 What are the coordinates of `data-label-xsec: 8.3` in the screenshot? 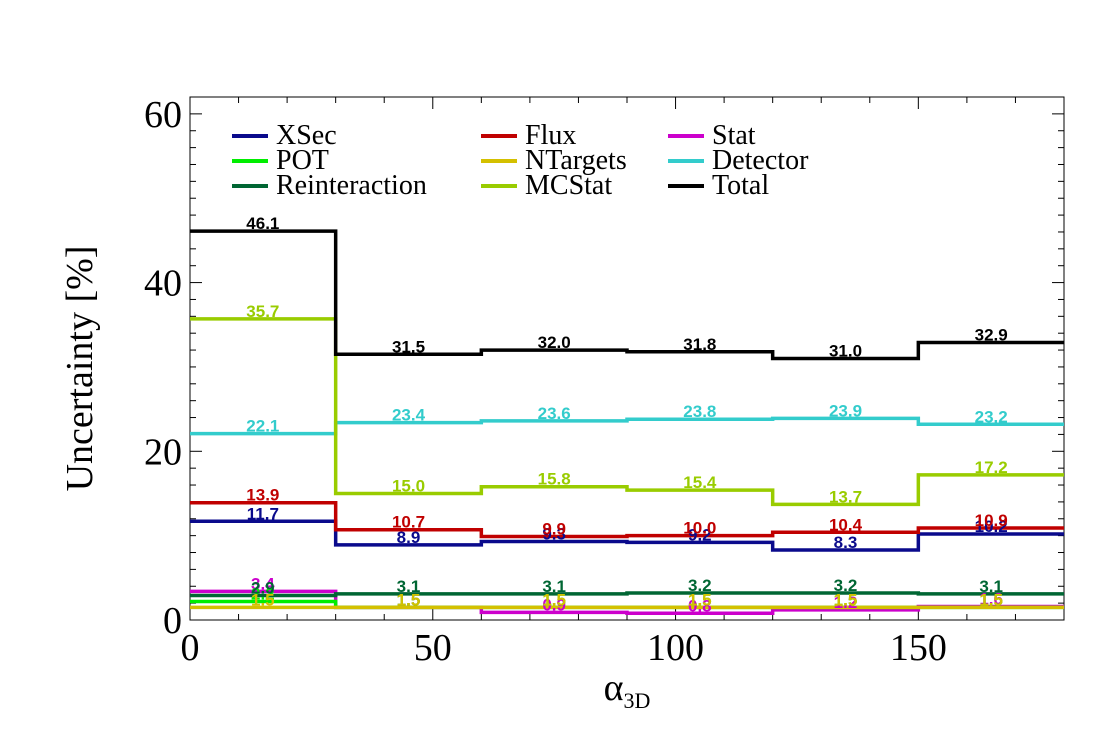 It's located at (846, 542).